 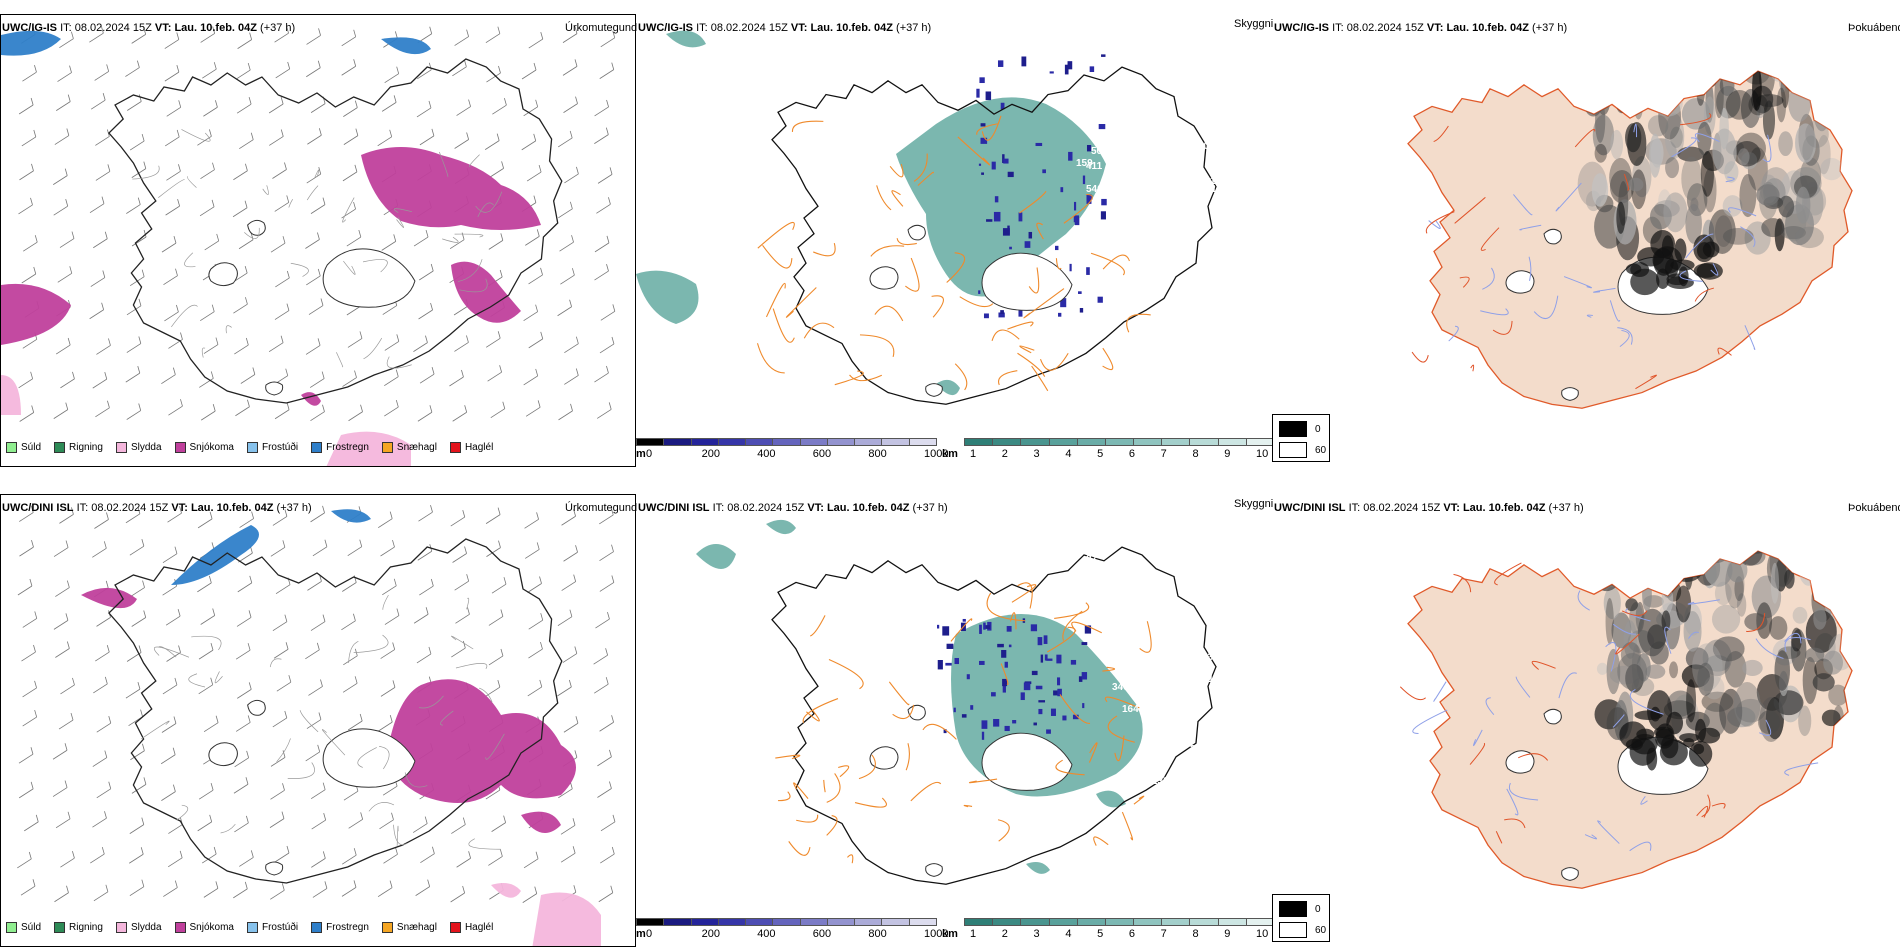 What do you see at coordinates (31, 927) in the screenshot?
I see `legend-label: Súld` at bounding box center [31, 927].